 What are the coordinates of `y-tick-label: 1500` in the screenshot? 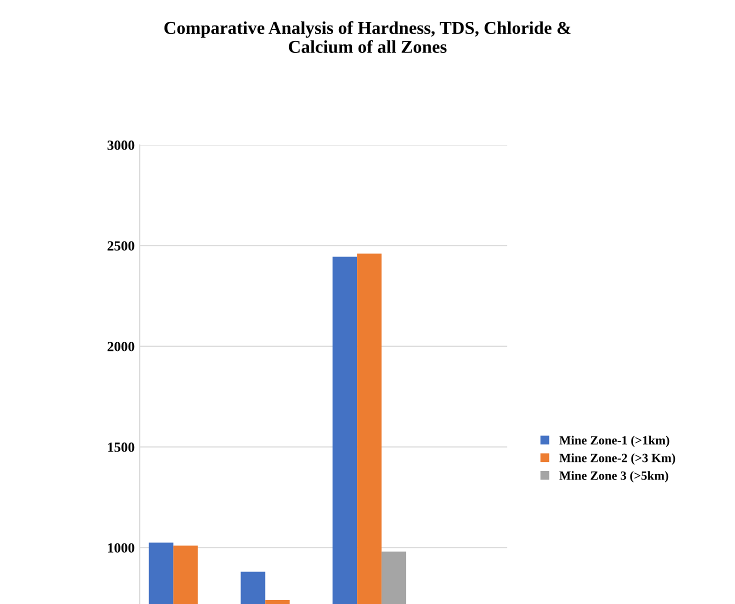 It's located at (121, 447).